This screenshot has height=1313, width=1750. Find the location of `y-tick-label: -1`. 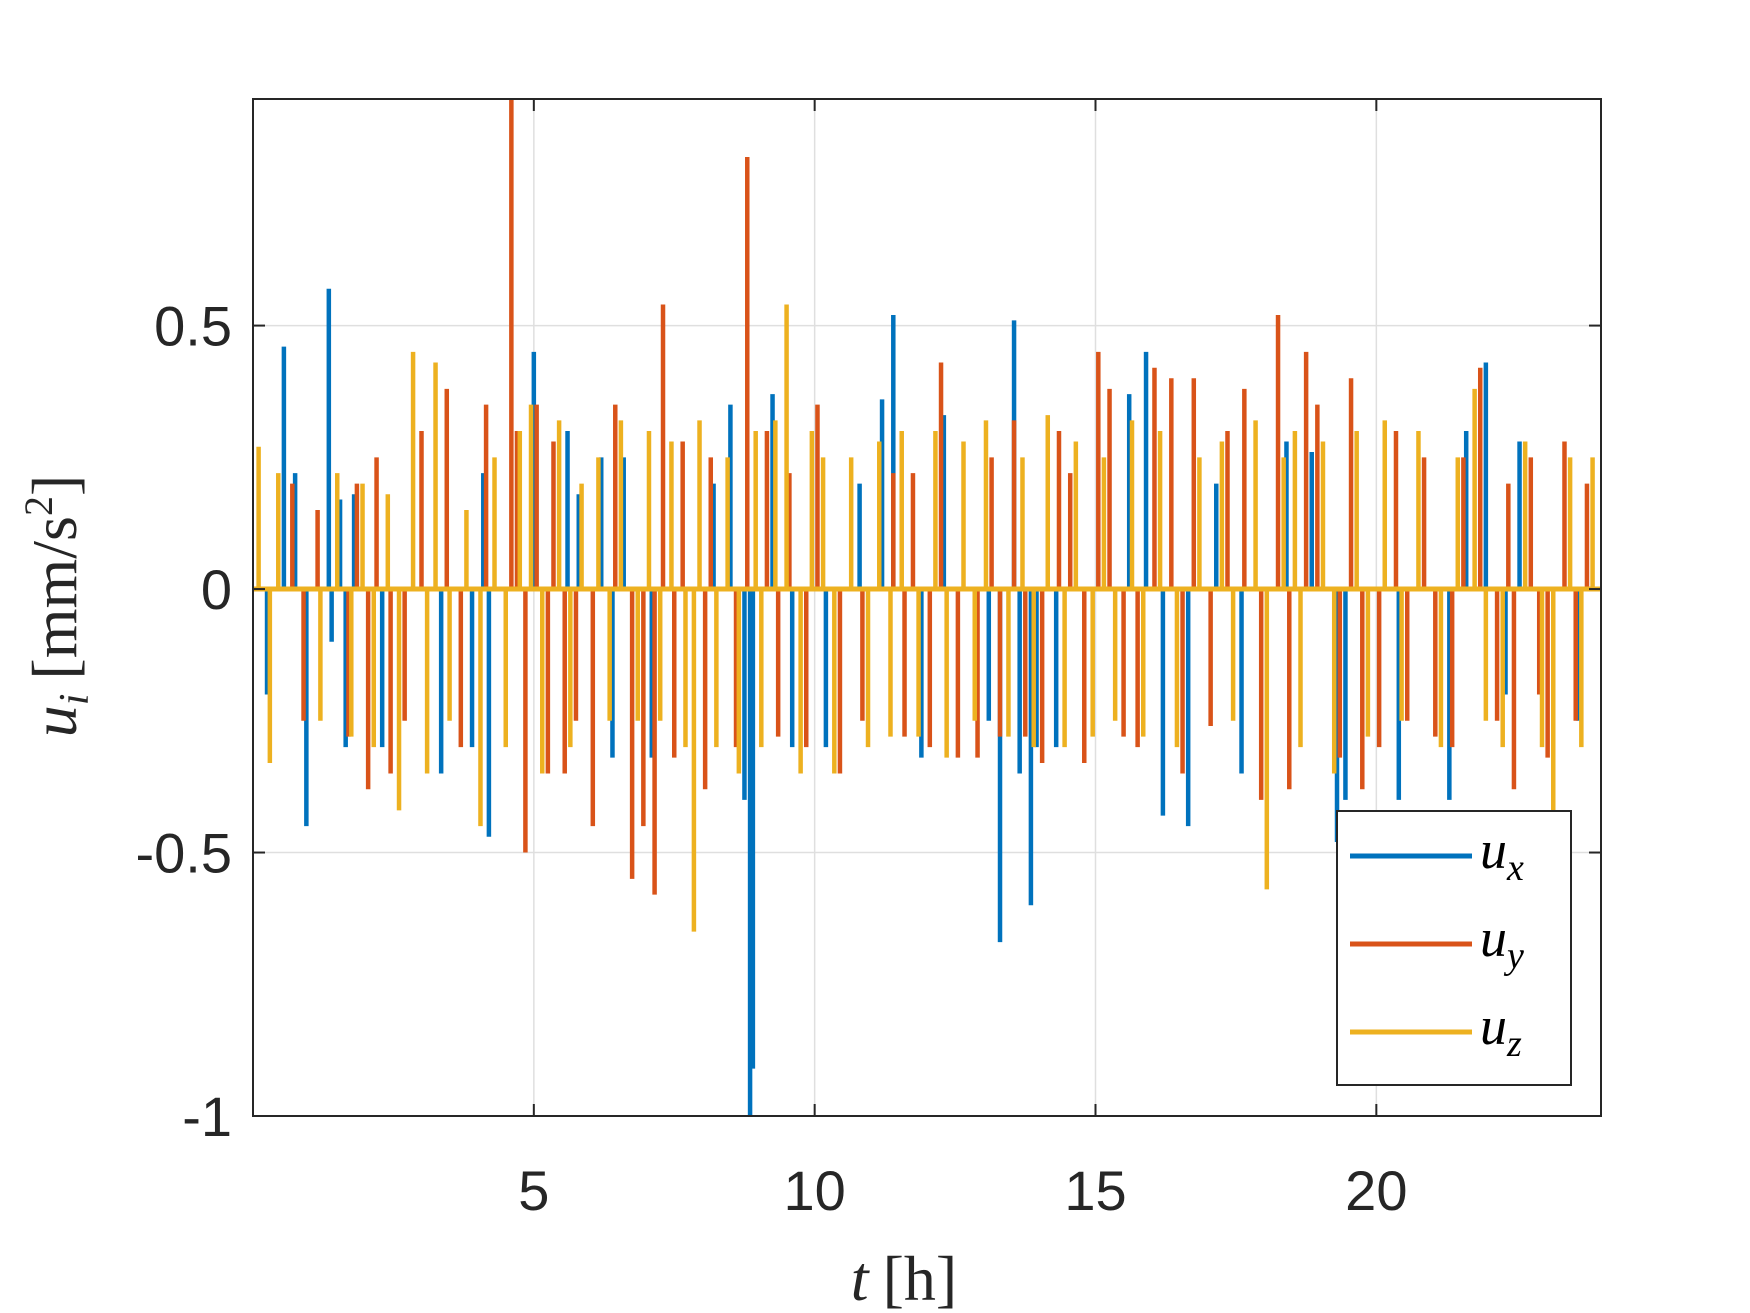

y-tick-label: -1 is located at coordinates (207, 1116).